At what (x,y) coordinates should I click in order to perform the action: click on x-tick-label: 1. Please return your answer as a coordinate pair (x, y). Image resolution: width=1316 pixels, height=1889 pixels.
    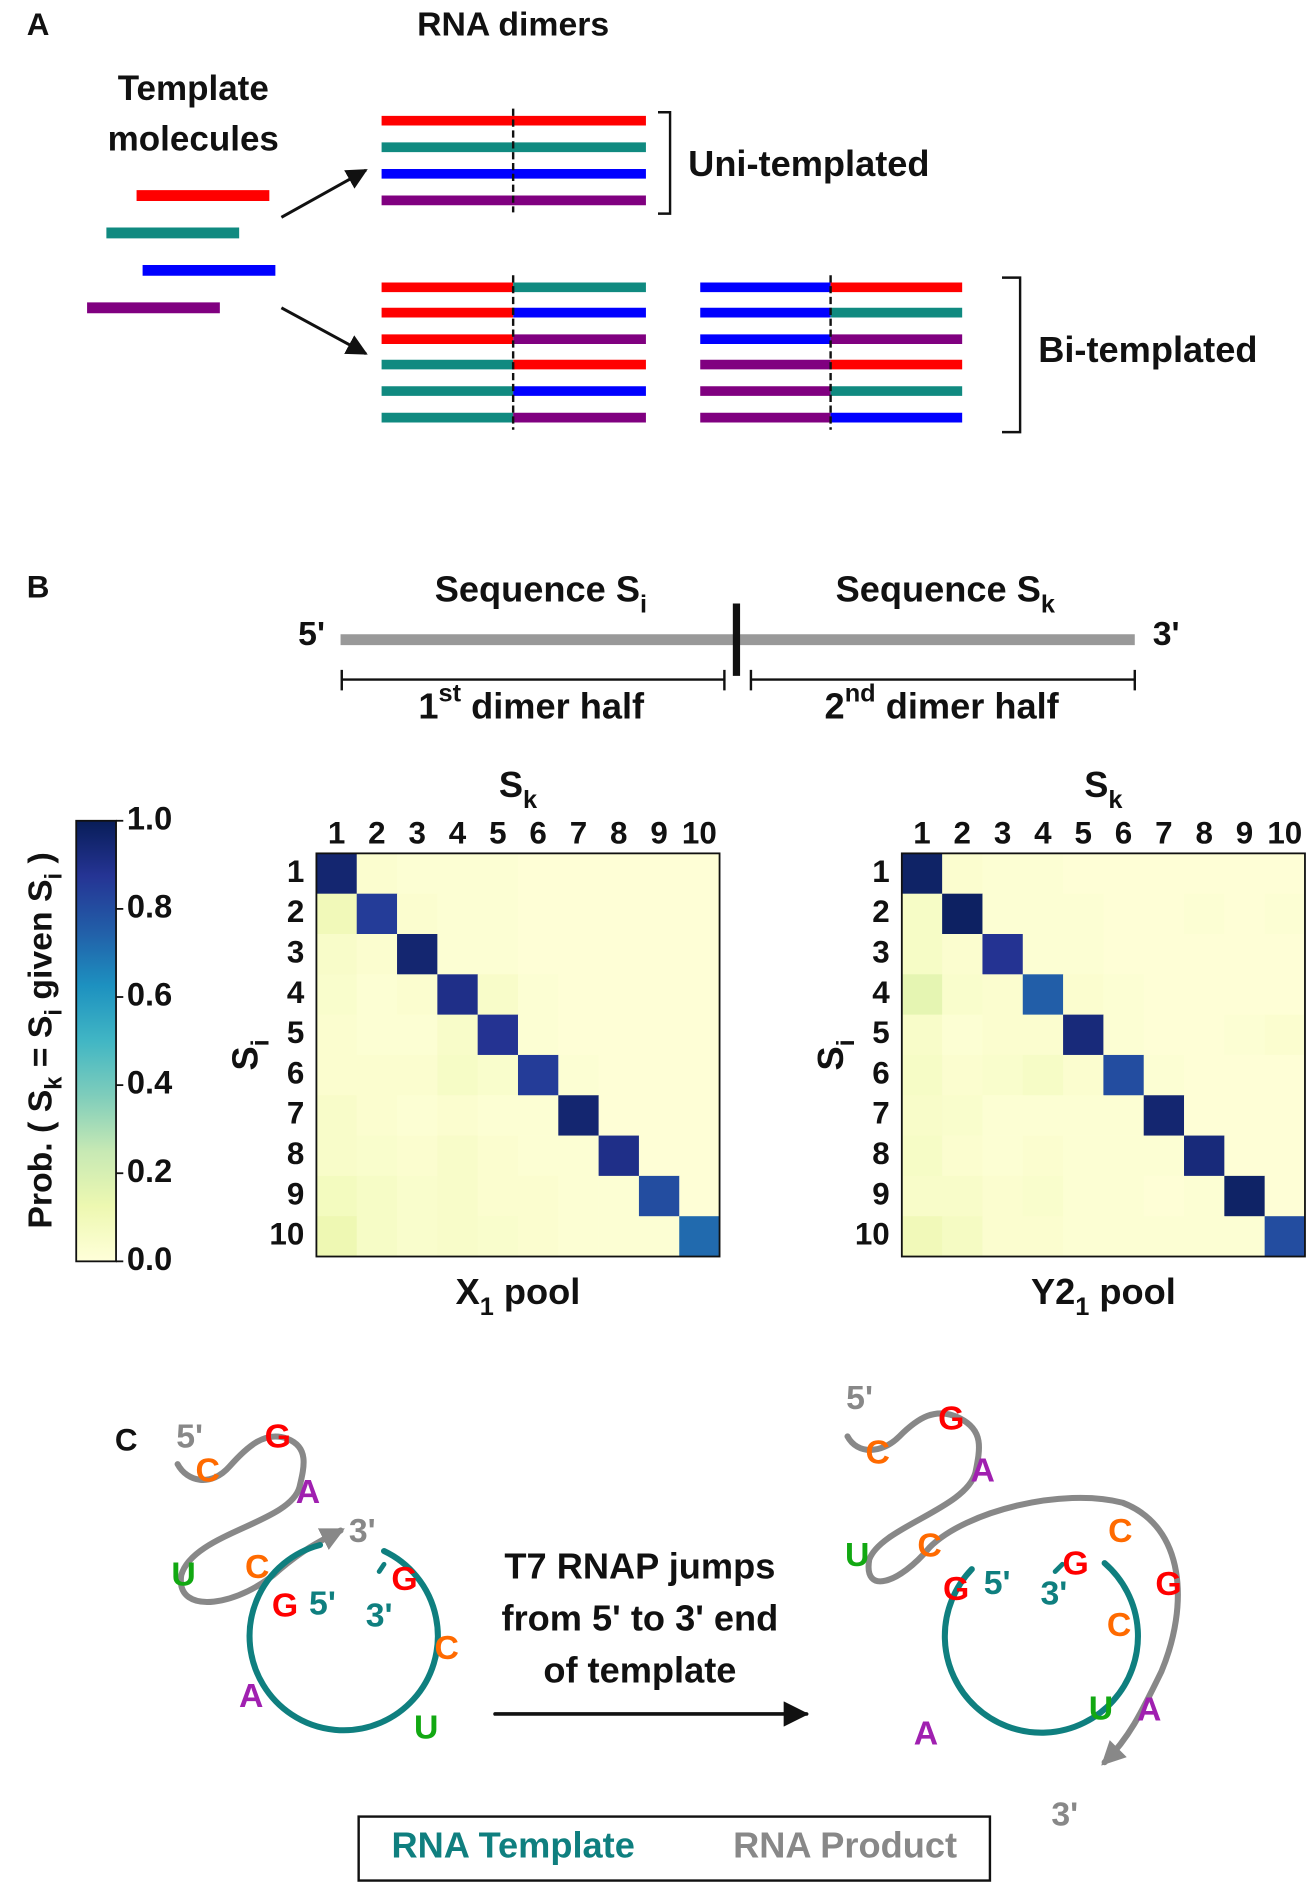
    Looking at the image, I should click on (336, 833).